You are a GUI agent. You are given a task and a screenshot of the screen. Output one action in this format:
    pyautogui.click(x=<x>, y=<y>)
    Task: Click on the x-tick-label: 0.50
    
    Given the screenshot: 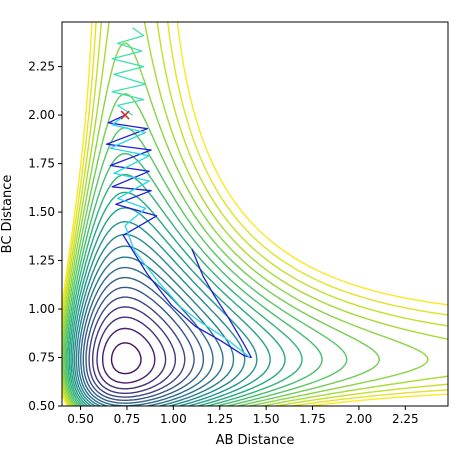 What is the action you would take?
    pyautogui.click(x=80, y=419)
    